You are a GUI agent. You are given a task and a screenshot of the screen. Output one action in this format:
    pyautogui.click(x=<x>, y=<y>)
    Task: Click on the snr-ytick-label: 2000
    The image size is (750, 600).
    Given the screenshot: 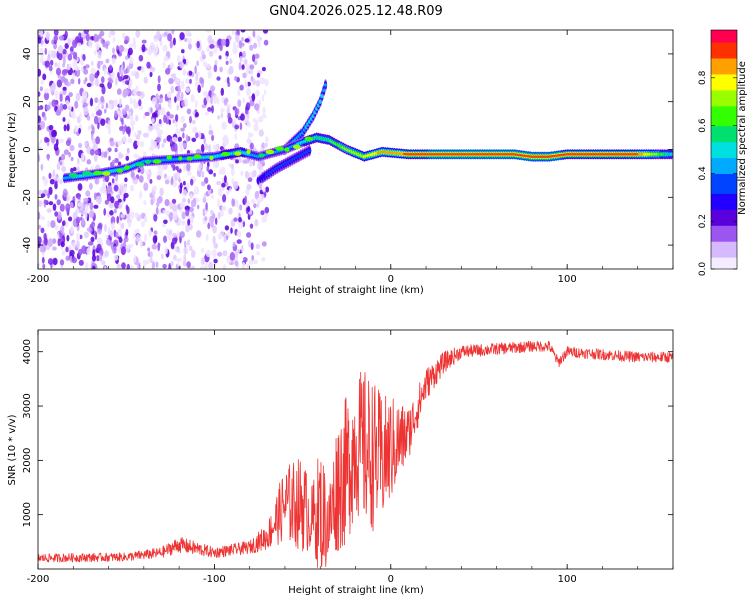 What is the action you would take?
    pyautogui.click(x=27, y=460)
    